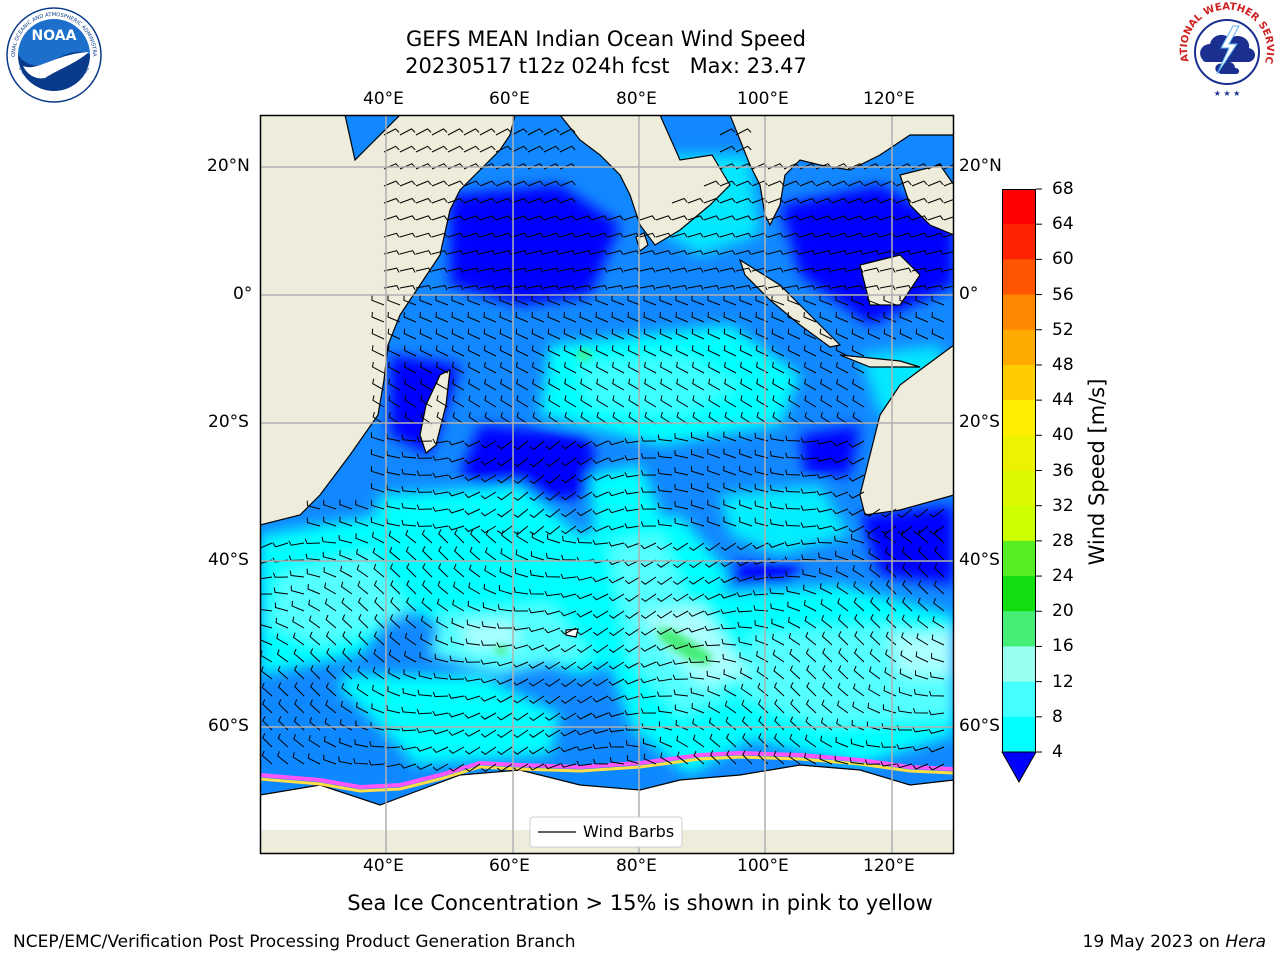  Describe the element at coordinates (228, 560) in the screenshot. I see `left-lat-label: 40°S` at that location.